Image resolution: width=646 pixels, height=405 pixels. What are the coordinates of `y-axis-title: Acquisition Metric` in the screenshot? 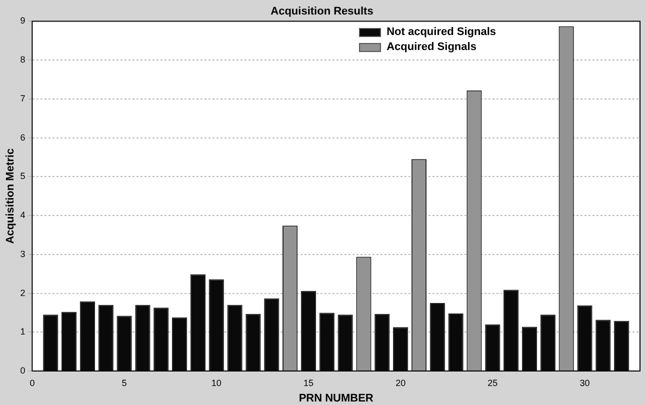 It's located at (10, 196).